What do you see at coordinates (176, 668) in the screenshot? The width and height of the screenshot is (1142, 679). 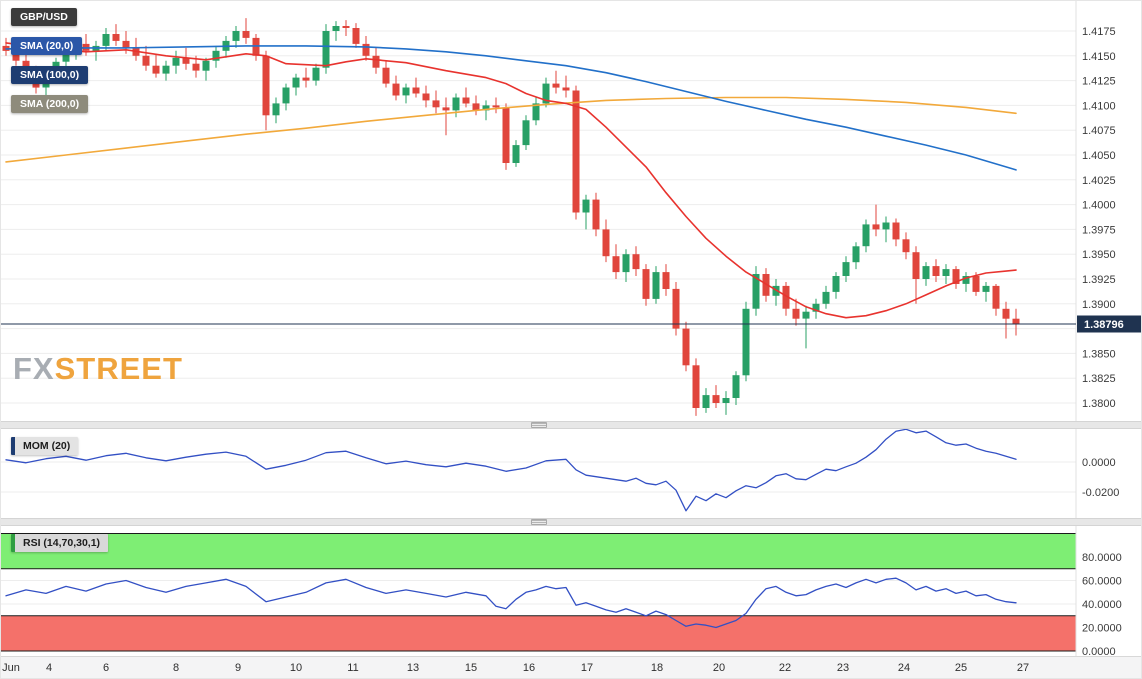 I see `time-axis-label: 8` at bounding box center [176, 668].